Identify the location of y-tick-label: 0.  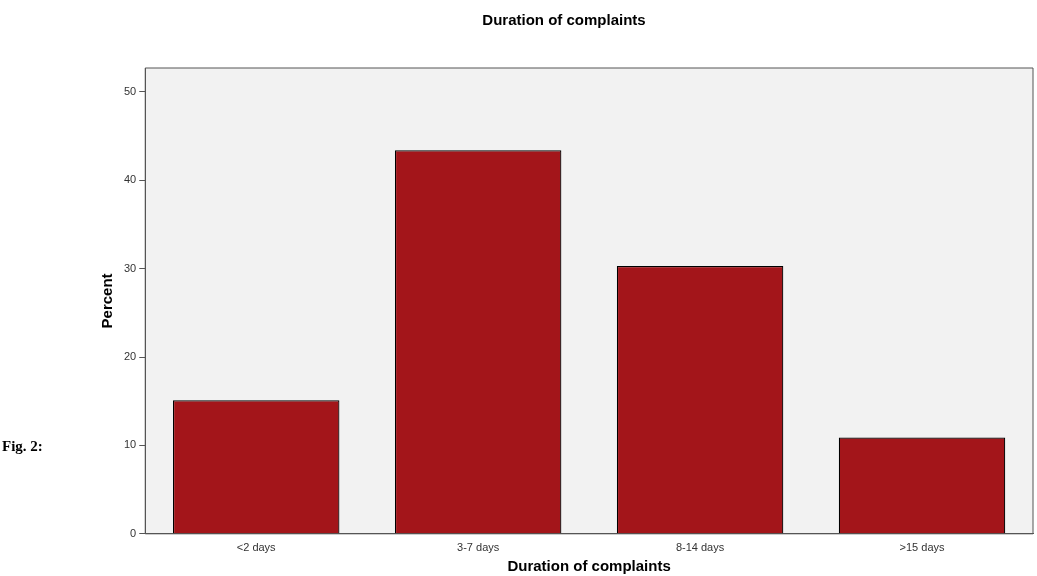
(133, 532).